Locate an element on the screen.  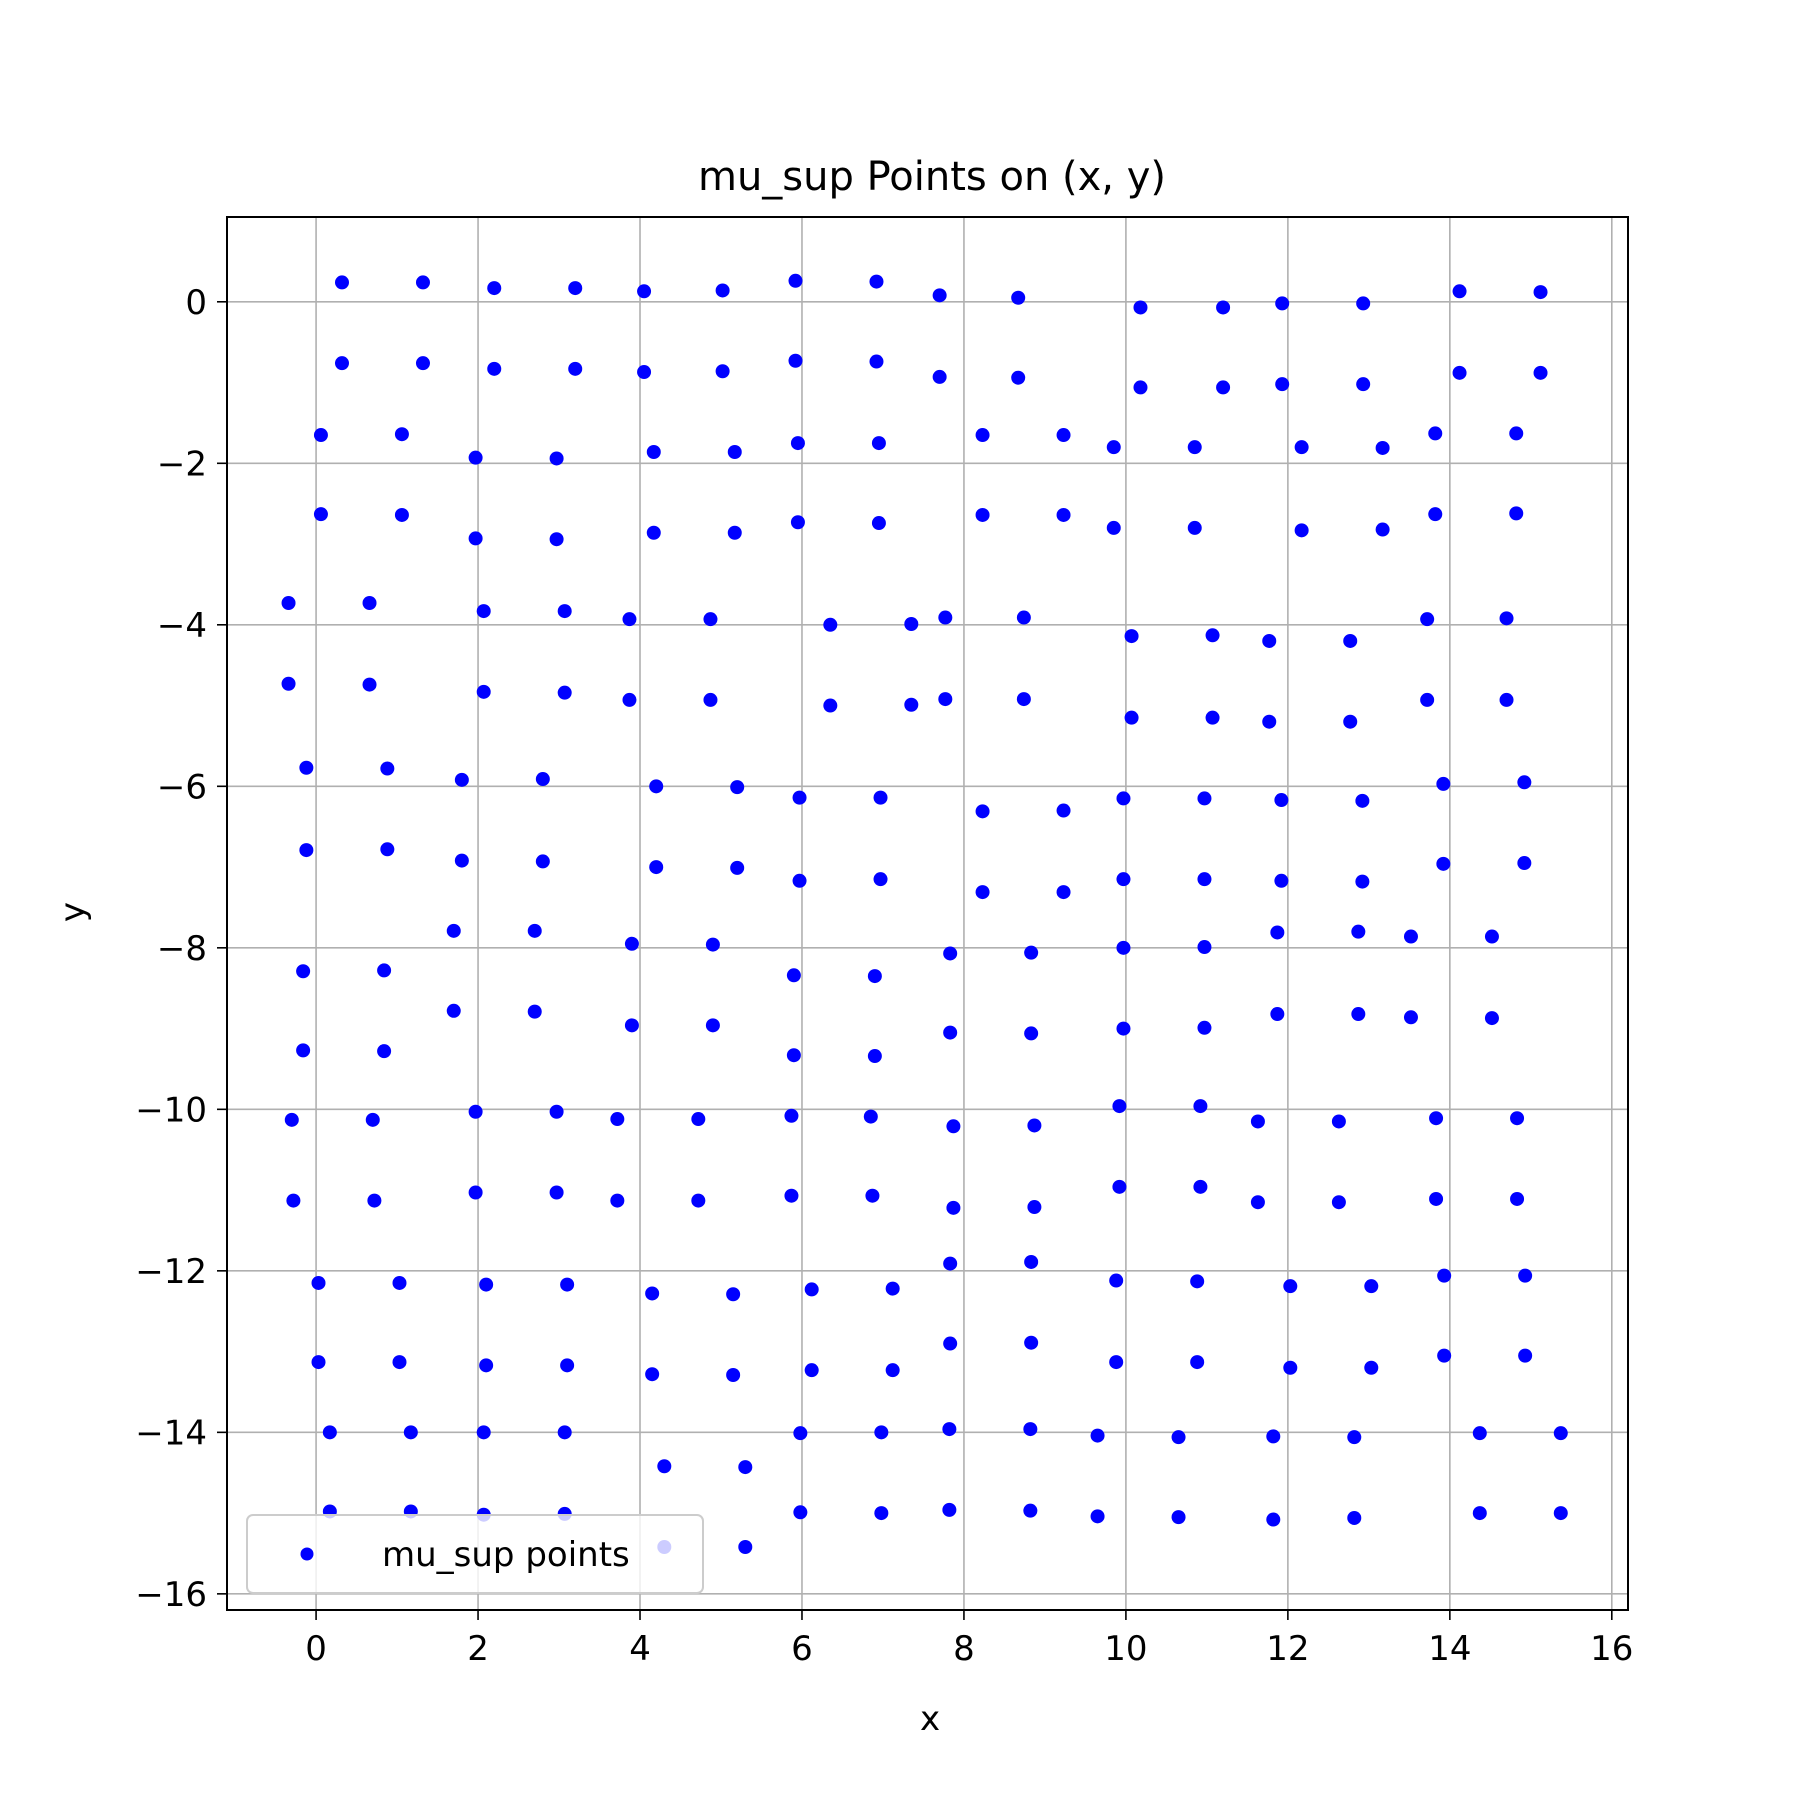
y-tick-label: −8 is located at coordinates (182, 949).